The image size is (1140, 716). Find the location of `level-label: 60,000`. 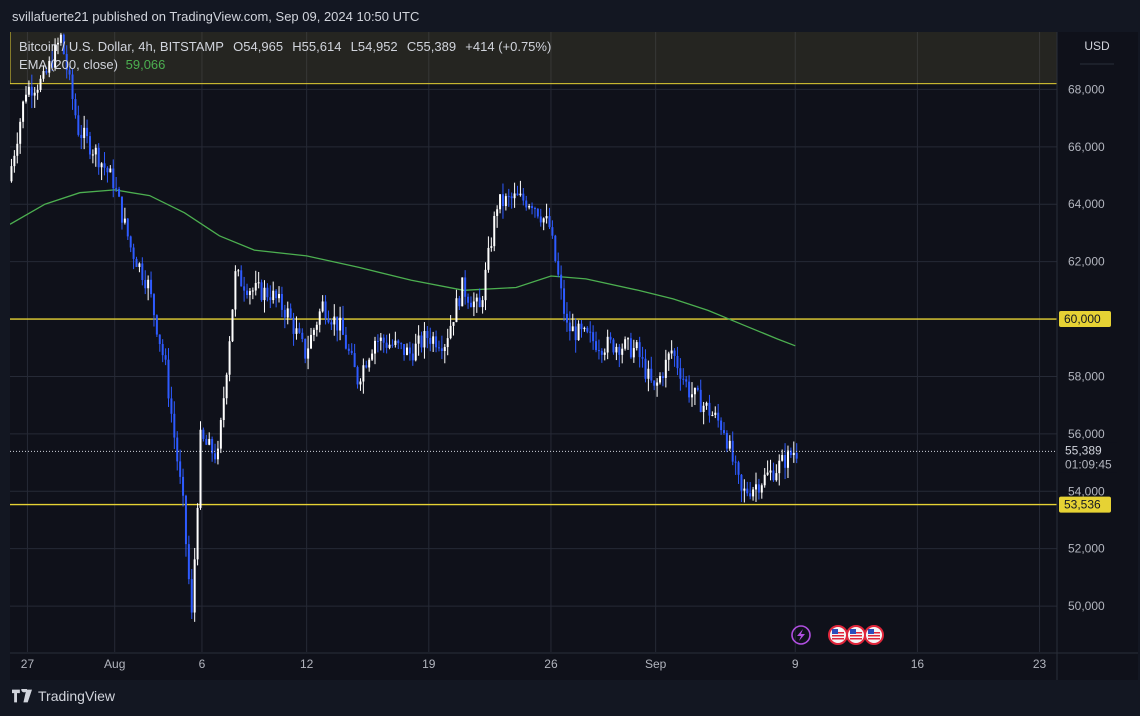

level-label: 60,000 is located at coordinates (1082, 319).